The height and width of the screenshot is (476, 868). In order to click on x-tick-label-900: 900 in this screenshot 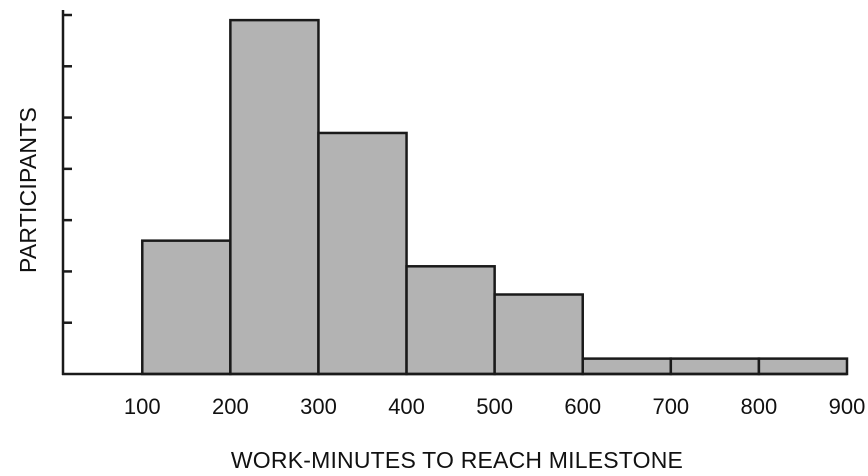, I will do `click(847, 406)`.